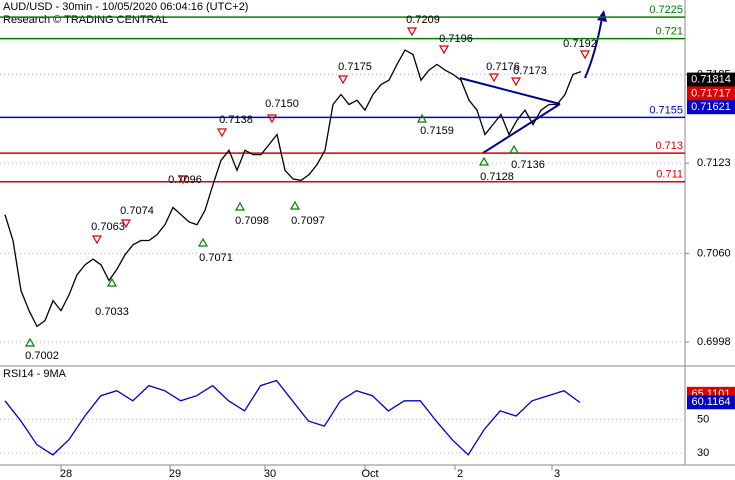 The image size is (735, 480). I want to click on x-tick-label: 28, so click(66, 474).